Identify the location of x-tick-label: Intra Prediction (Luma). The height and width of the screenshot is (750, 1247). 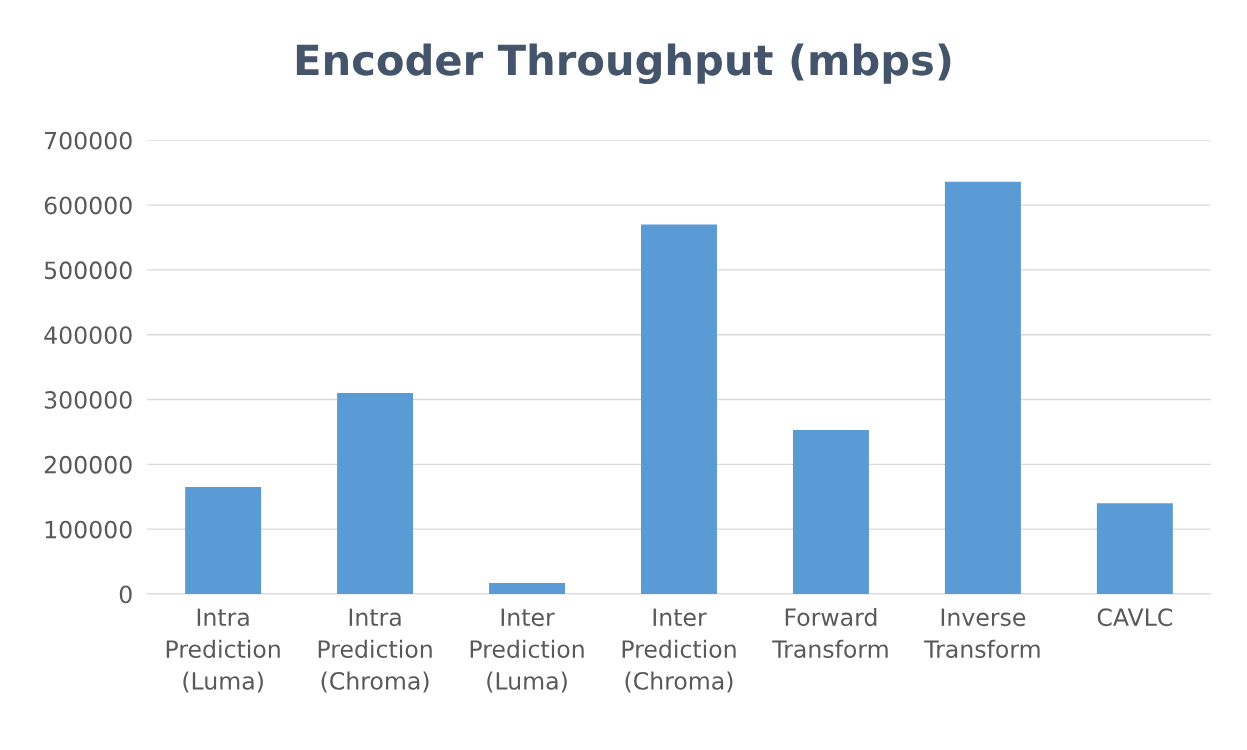
(223, 650).